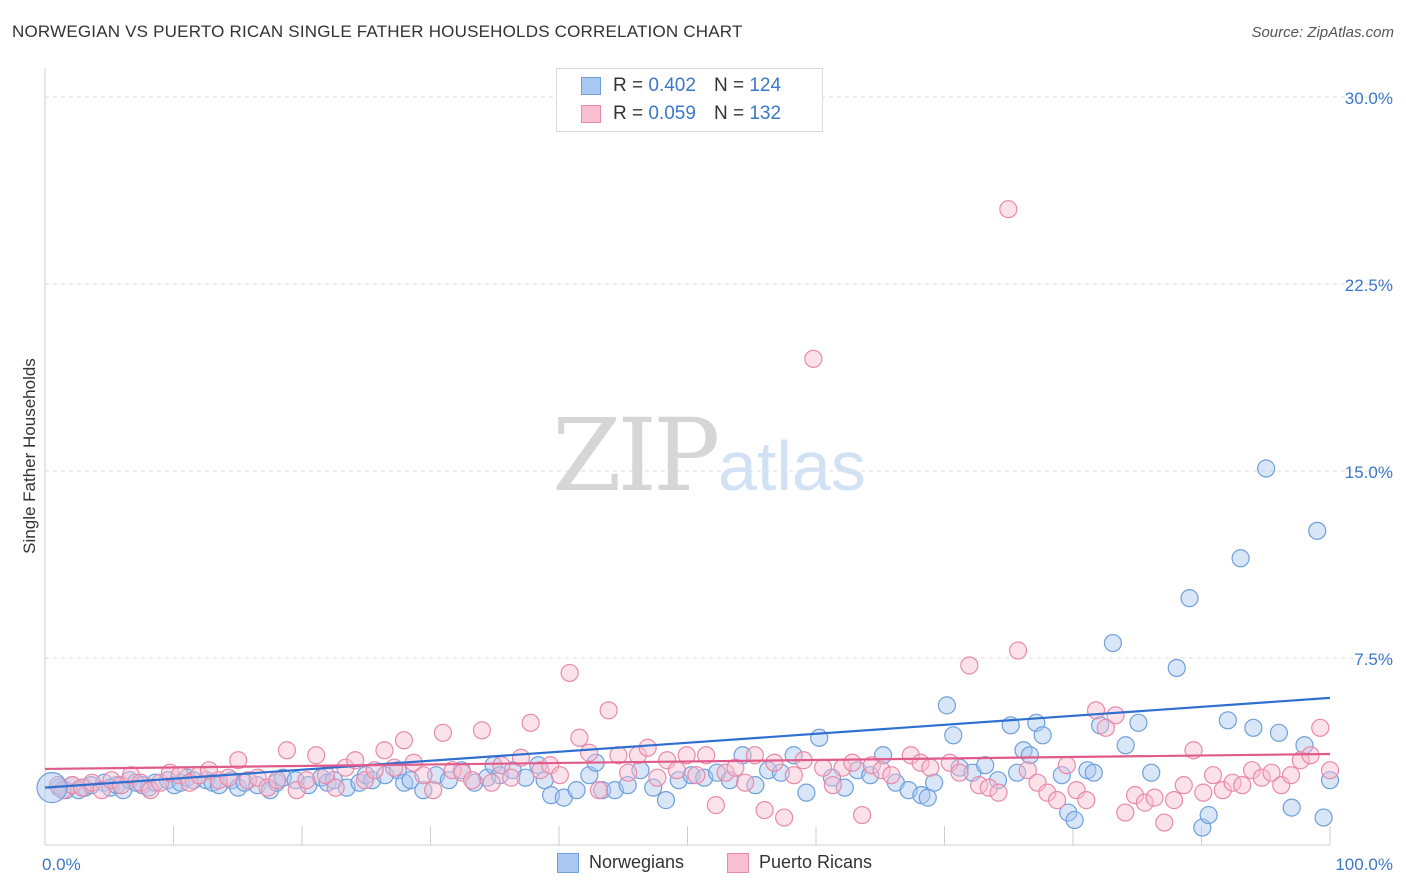  What do you see at coordinates (672, 85) in the screenshot?
I see `legend-r-value: 0.402` at bounding box center [672, 85].